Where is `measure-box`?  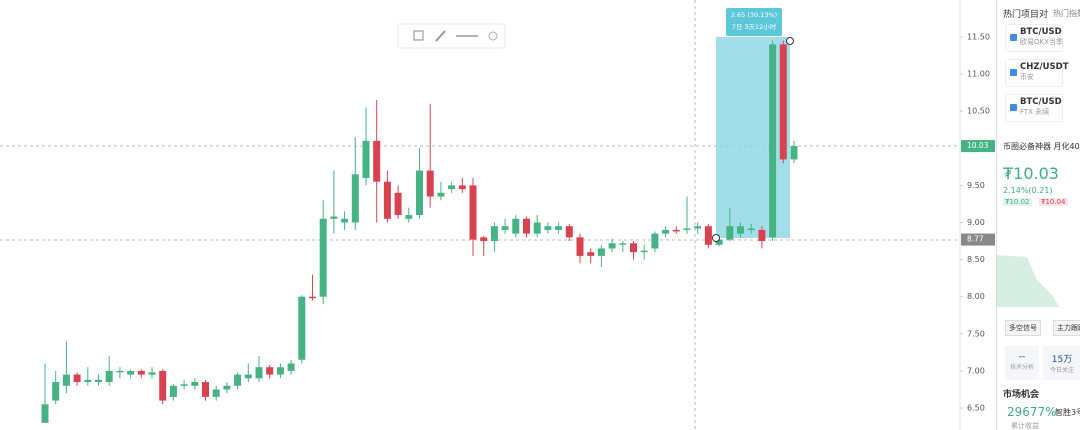 measure-box is located at coordinates (753, 137).